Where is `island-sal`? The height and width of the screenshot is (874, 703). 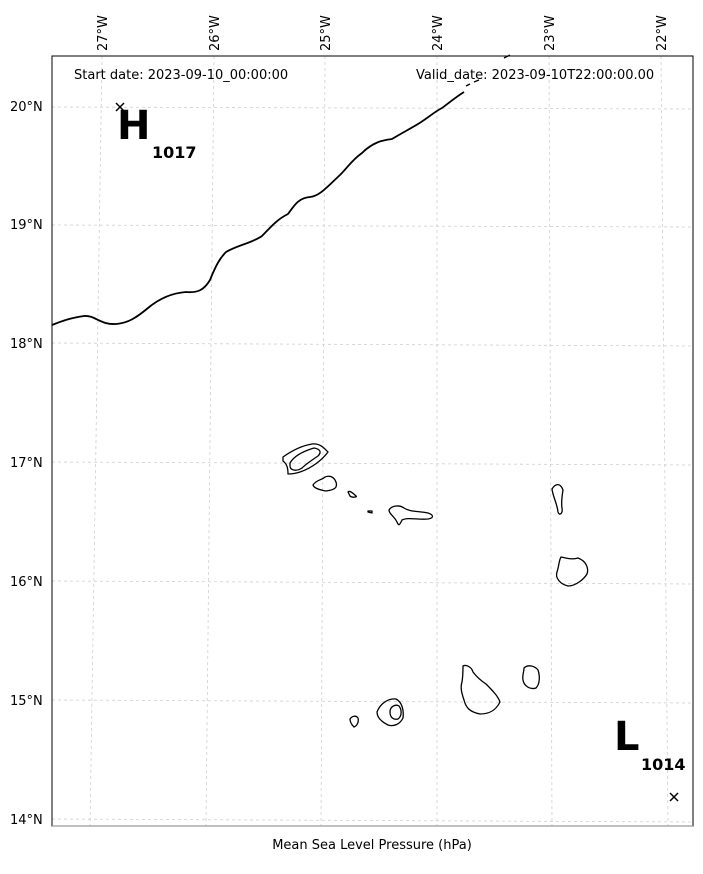
island-sal is located at coordinates (557, 499).